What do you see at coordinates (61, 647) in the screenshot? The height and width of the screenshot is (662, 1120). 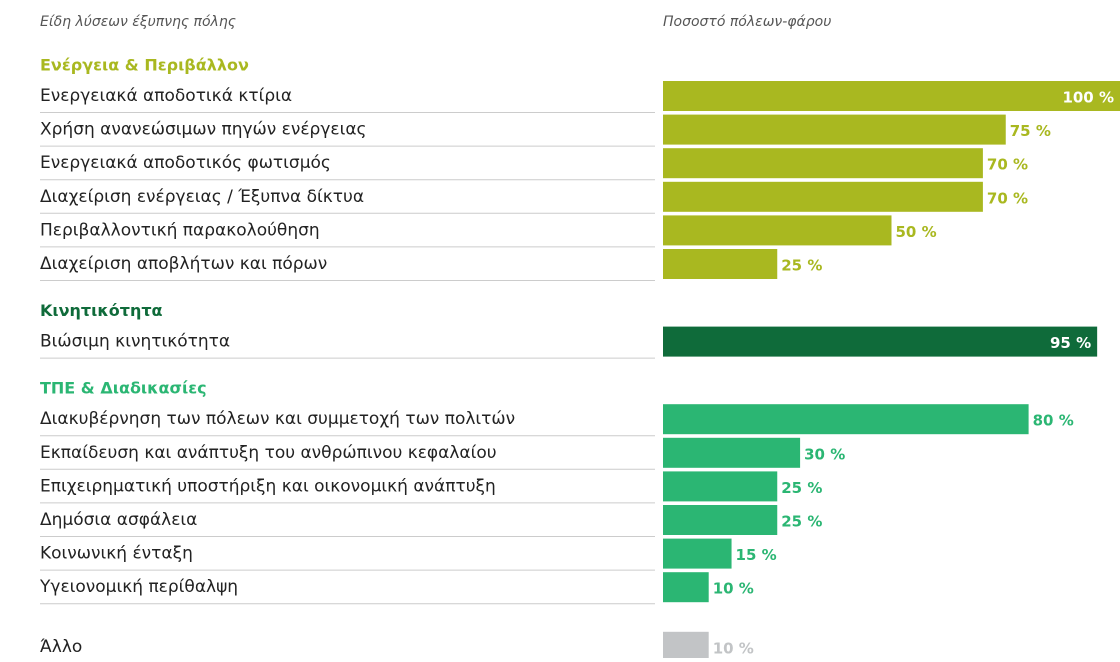 I see `category-label: Άλλο` at bounding box center [61, 647].